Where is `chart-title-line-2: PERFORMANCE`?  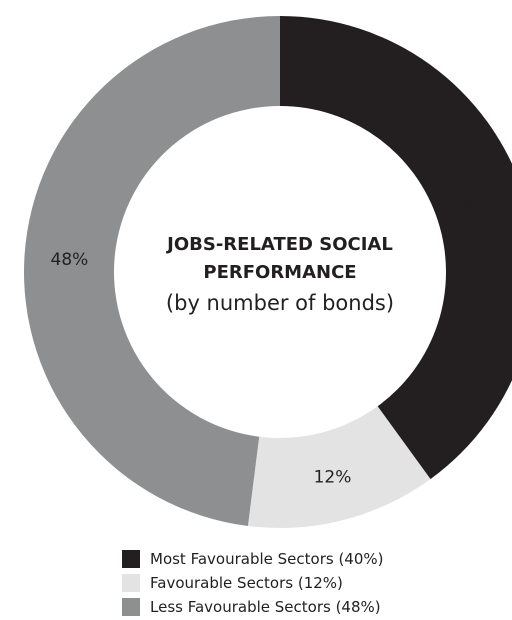 chart-title-line-2: PERFORMANCE is located at coordinates (279, 272).